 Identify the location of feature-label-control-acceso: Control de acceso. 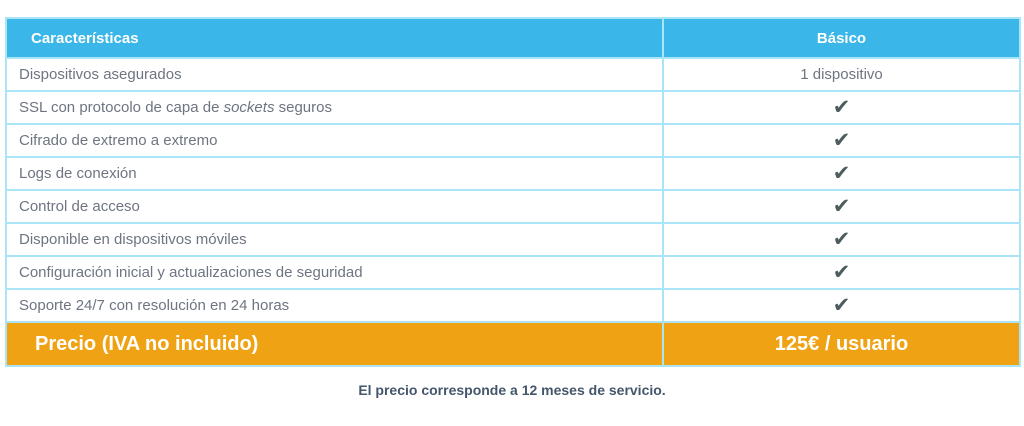
(334, 206).